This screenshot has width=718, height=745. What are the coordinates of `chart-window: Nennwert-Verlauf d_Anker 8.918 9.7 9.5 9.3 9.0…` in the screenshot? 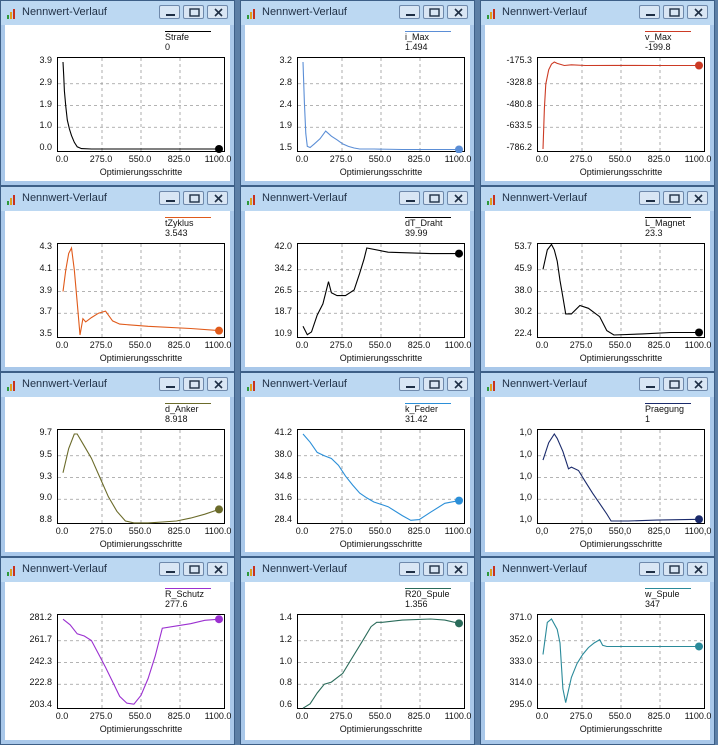 It's located at (117, 464).